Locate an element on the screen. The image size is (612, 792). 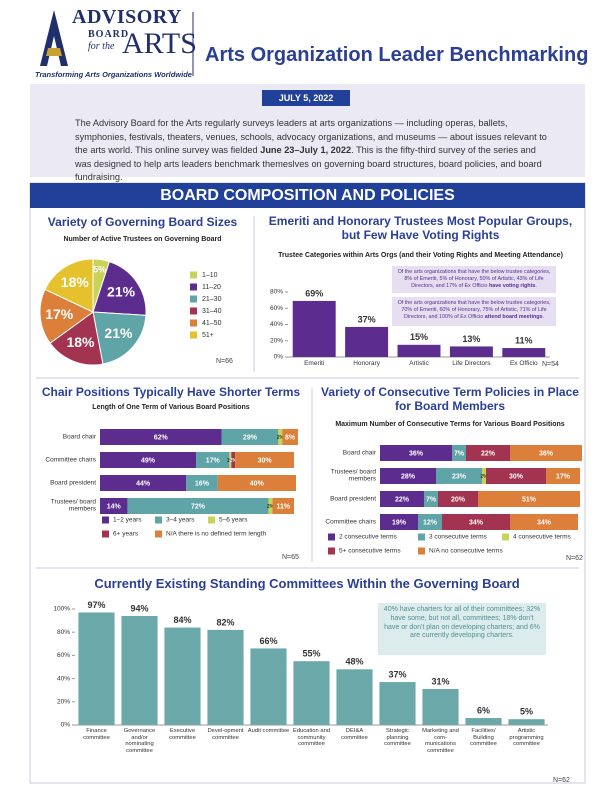
x-tick-label: Devel-opment committee is located at coordinates (225, 734).